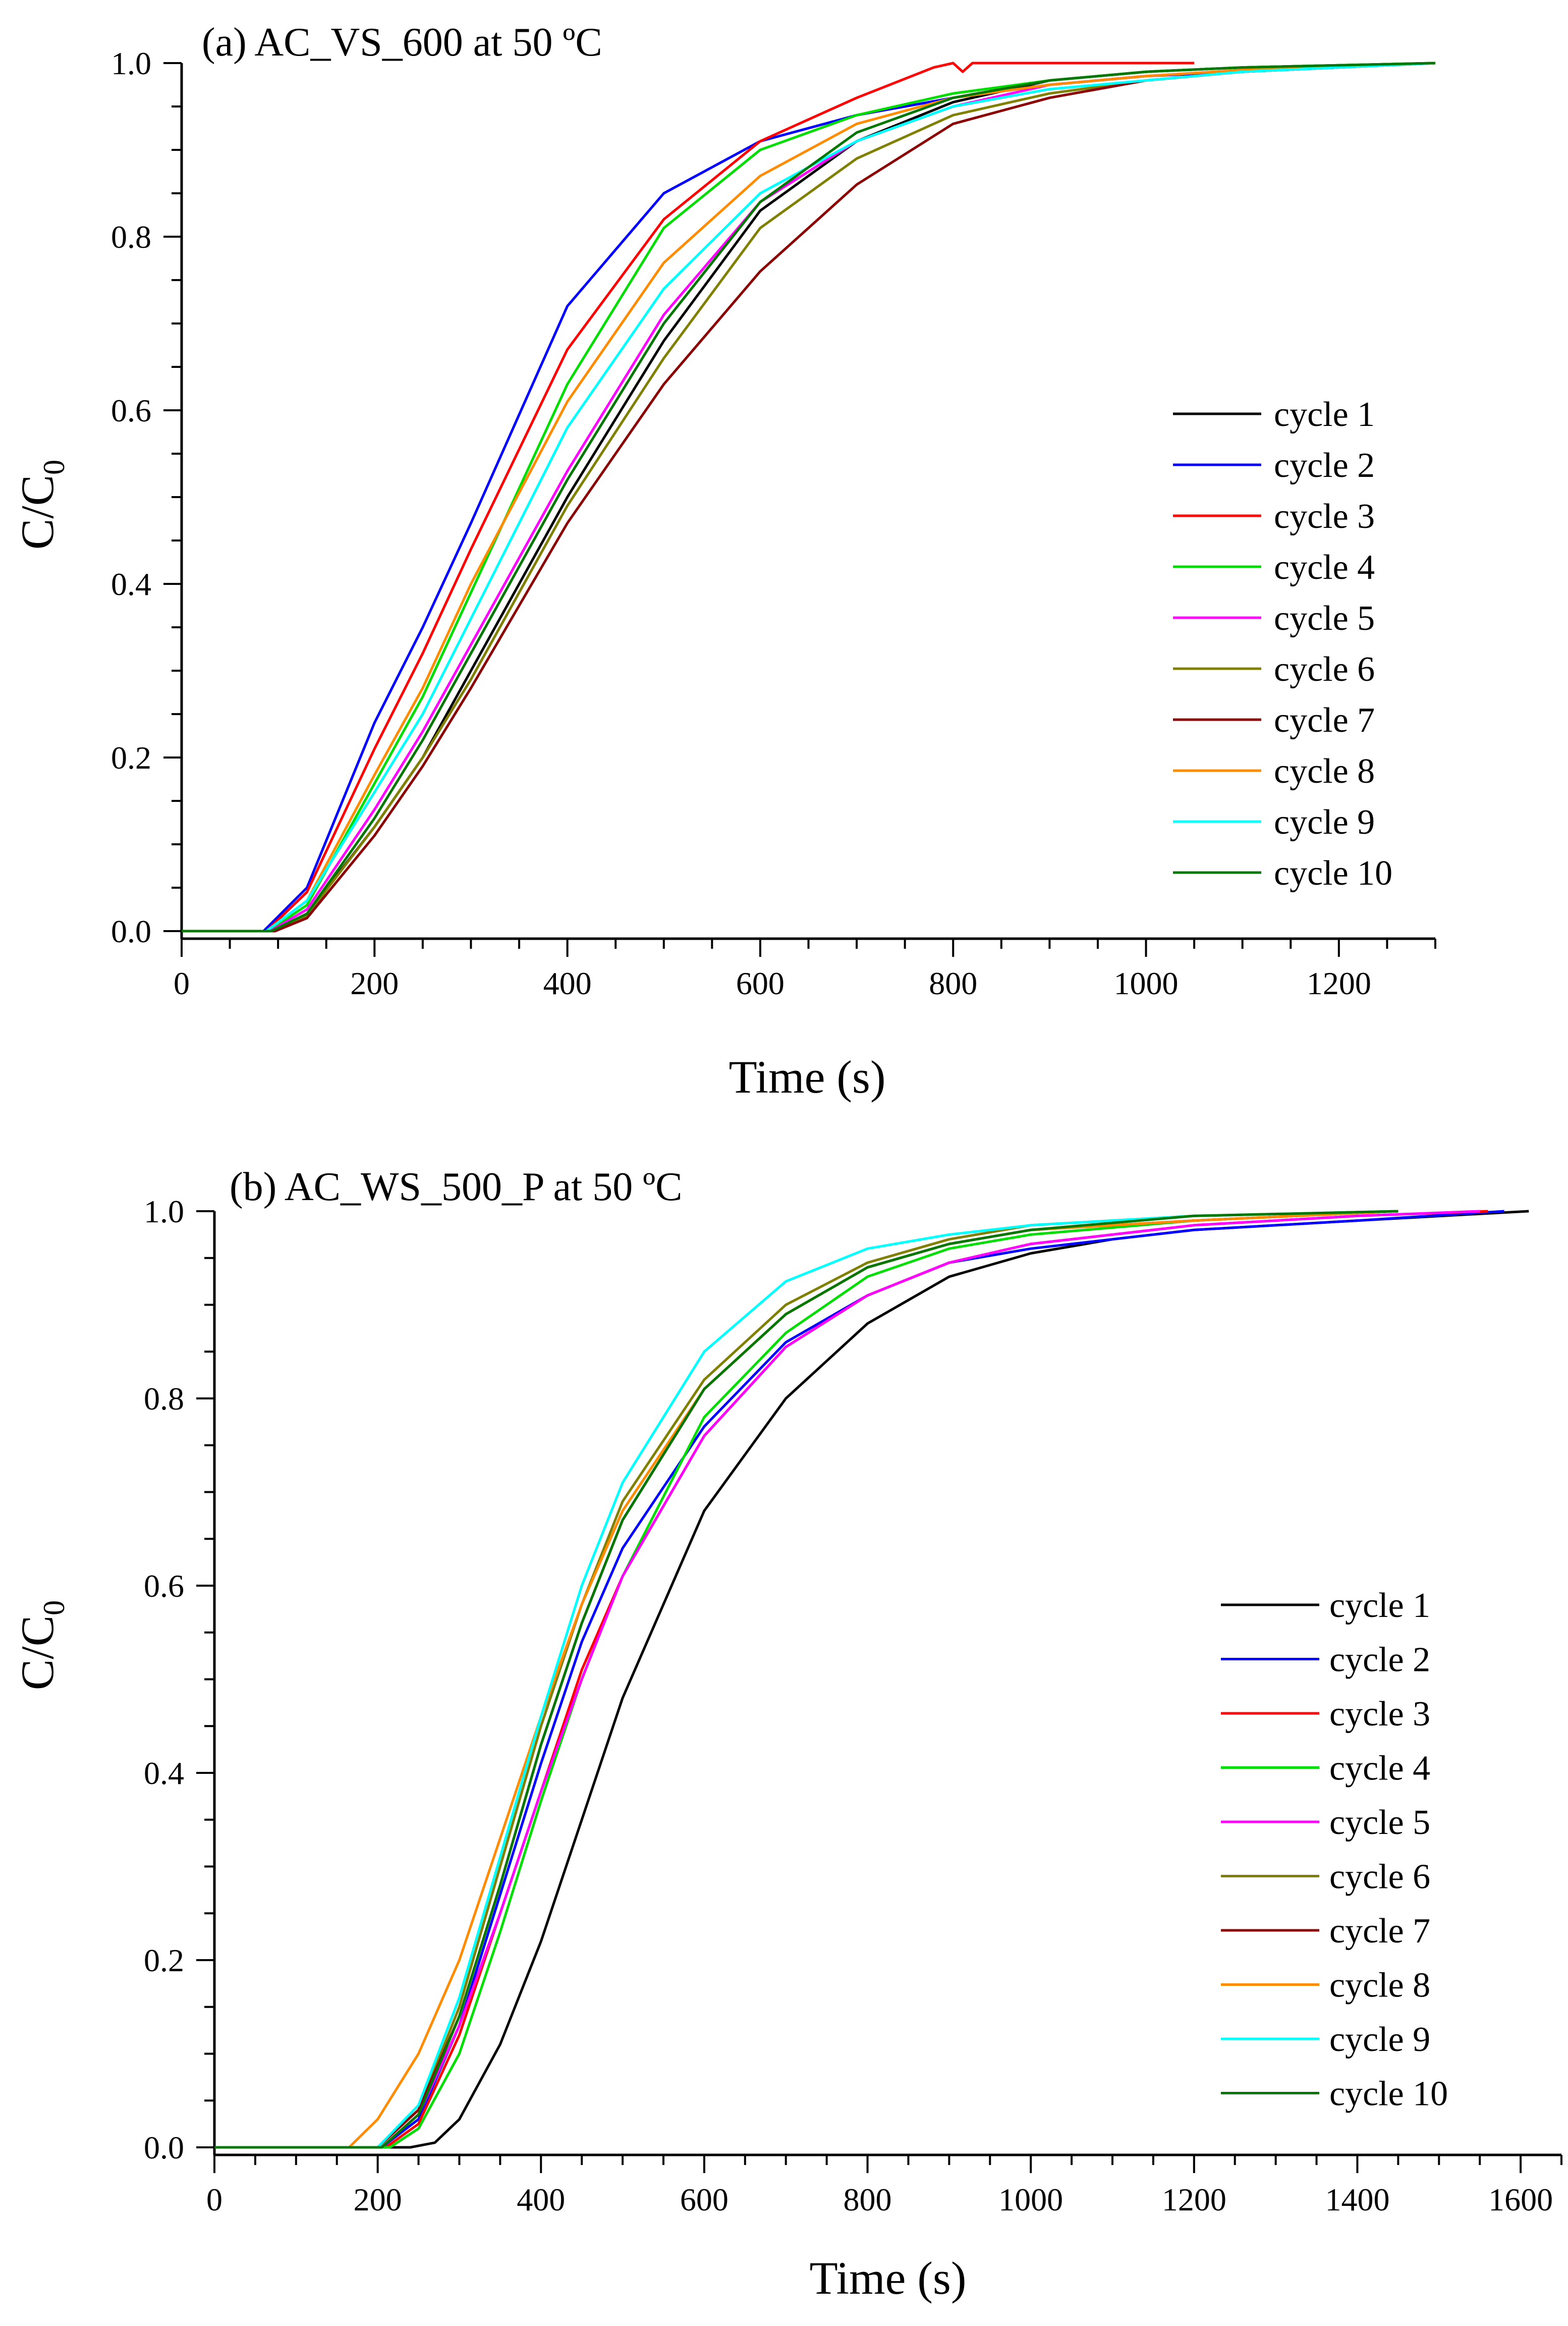  What do you see at coordinates (37, 512) in the screenshot?
I see `panel-a-ylabel-main: C/C` at bounding box center [37, 512].